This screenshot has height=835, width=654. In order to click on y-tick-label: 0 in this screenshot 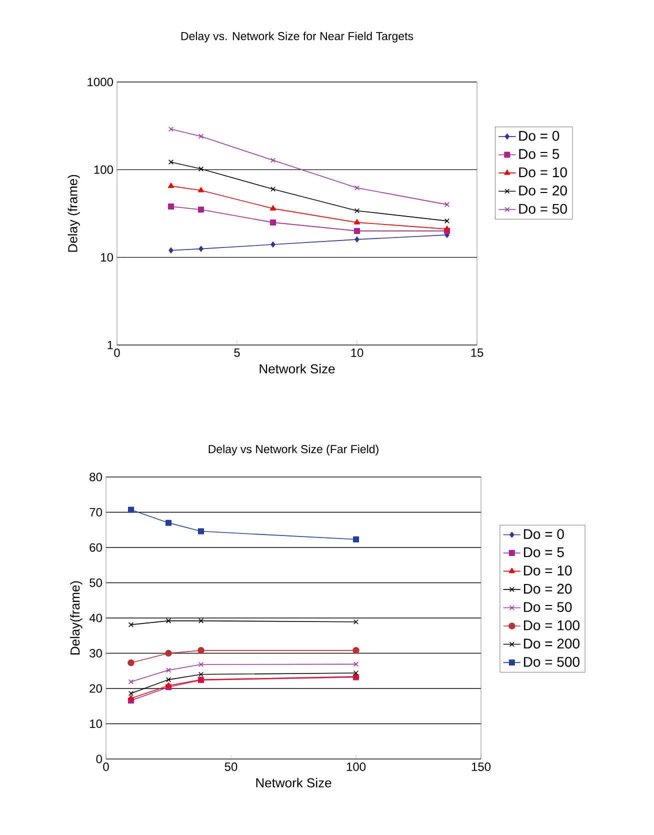, I will do `click(99, 759)`.